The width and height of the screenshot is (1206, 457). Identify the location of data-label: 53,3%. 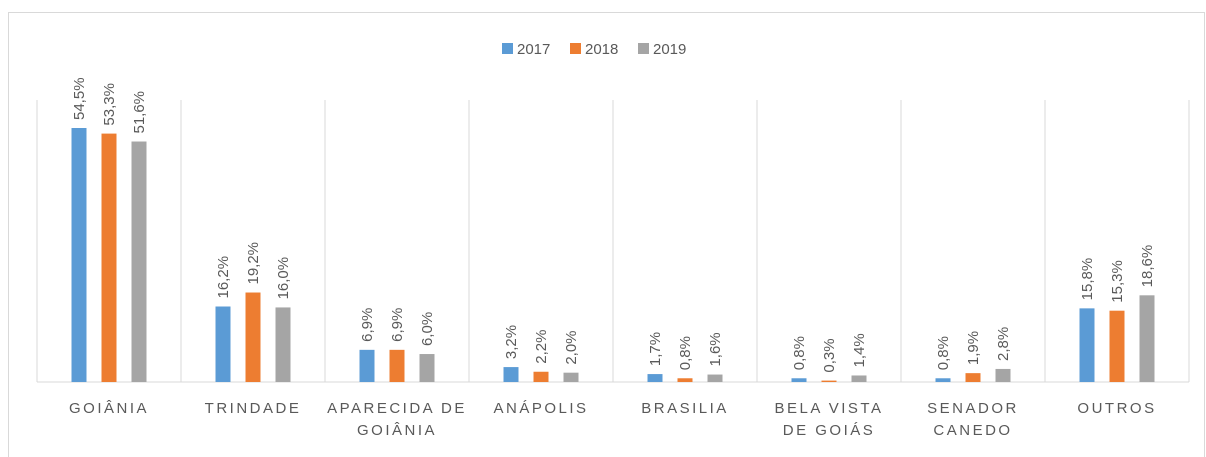
(109, 104).